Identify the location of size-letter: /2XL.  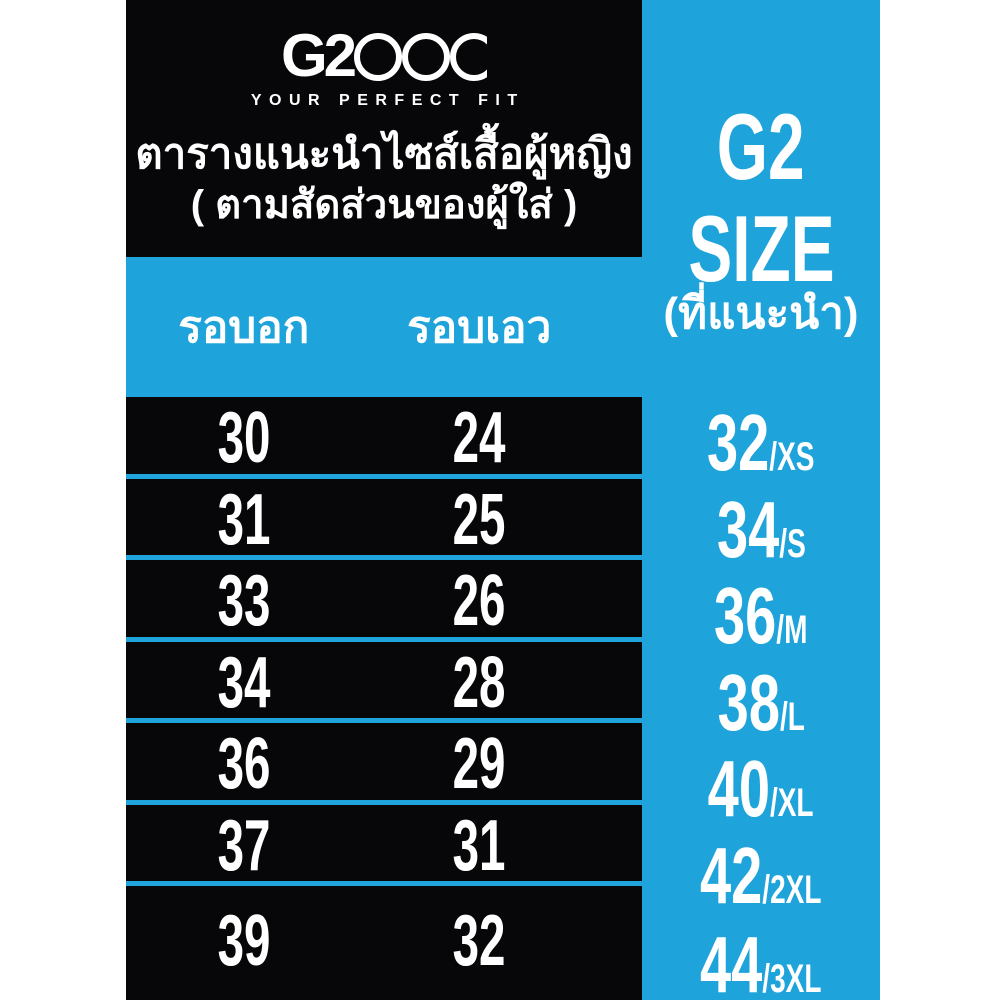
(792, 889).